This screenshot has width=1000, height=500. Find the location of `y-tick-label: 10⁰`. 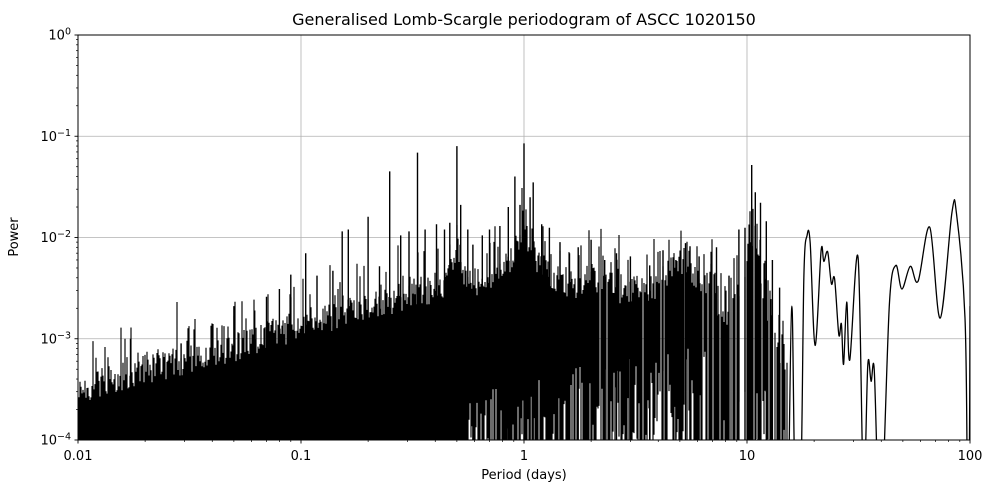

y-tick-label: 10⁰ is located at coordinates (59, 35).